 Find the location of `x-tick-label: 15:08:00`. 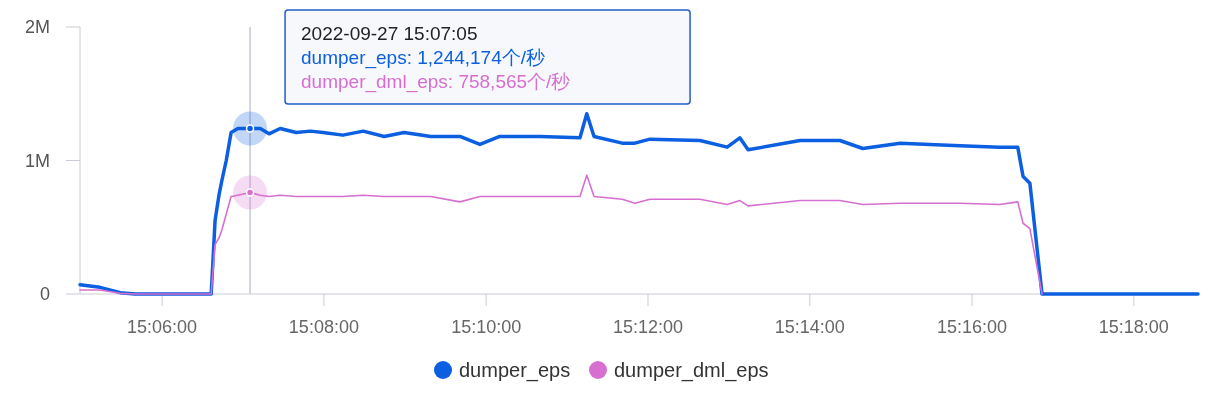

x-tick-label: 15:08:00 is located at coordinates (323, 327).